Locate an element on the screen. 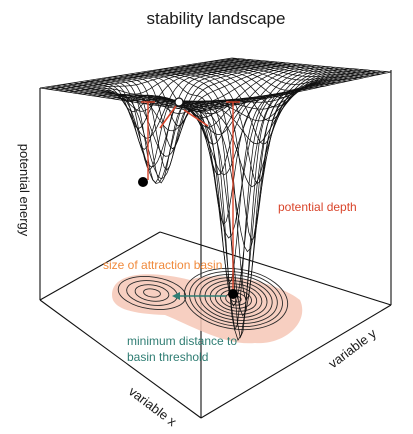 Image resolution: width=413 pixels, height=434 pixels. minimum-distance-label-line2: basin threshold is located at coordinates (167, 357).